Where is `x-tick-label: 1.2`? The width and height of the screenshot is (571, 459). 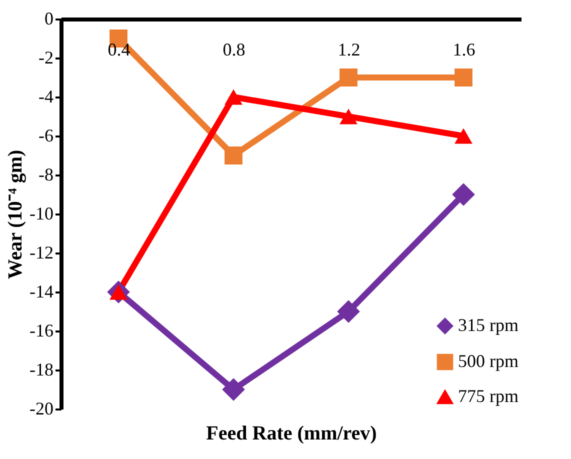
x-tick-label: 1.2 is located at coordinates (349, 50).